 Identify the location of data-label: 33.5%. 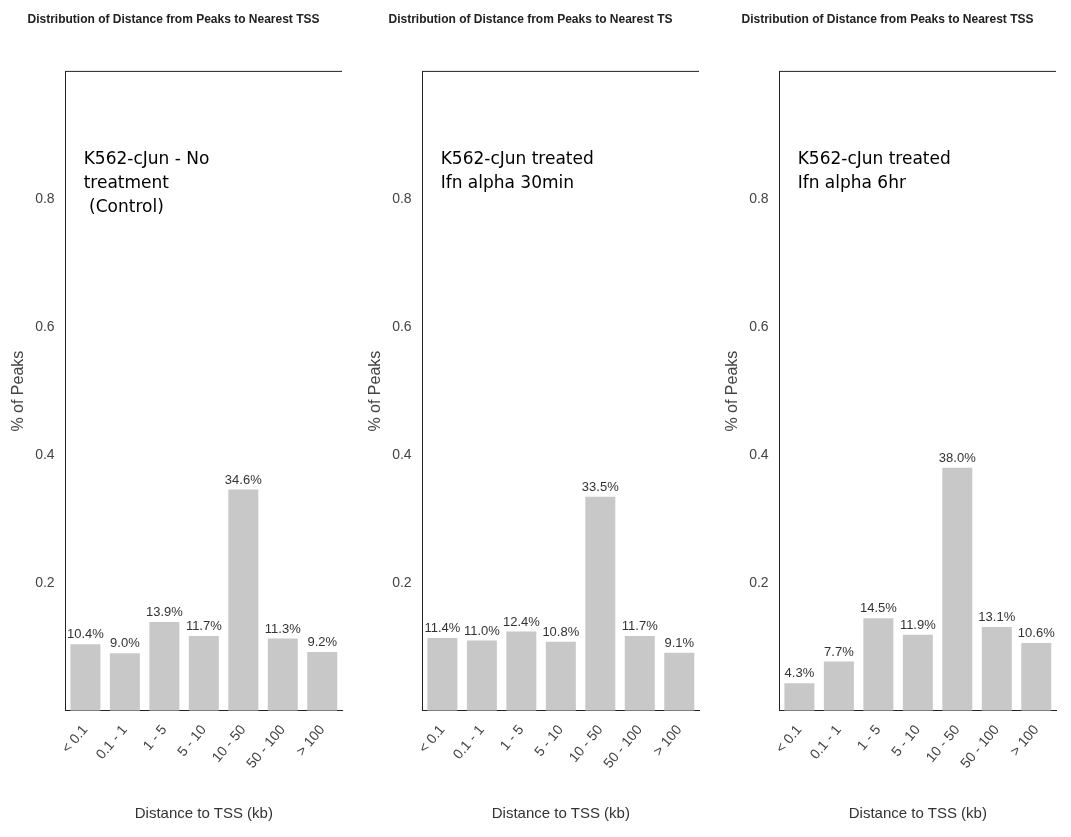
(600, 486).